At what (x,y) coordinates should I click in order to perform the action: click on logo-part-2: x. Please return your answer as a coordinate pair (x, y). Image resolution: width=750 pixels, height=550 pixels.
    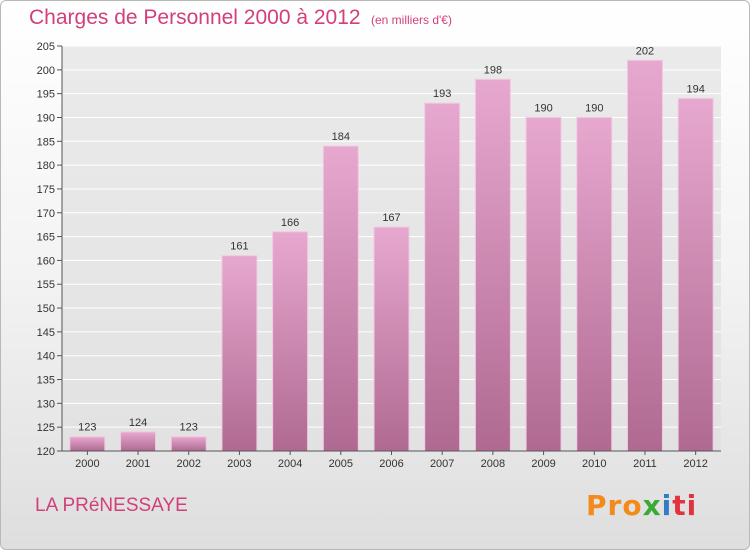
    Looking at the image, I should click on (652, 505).